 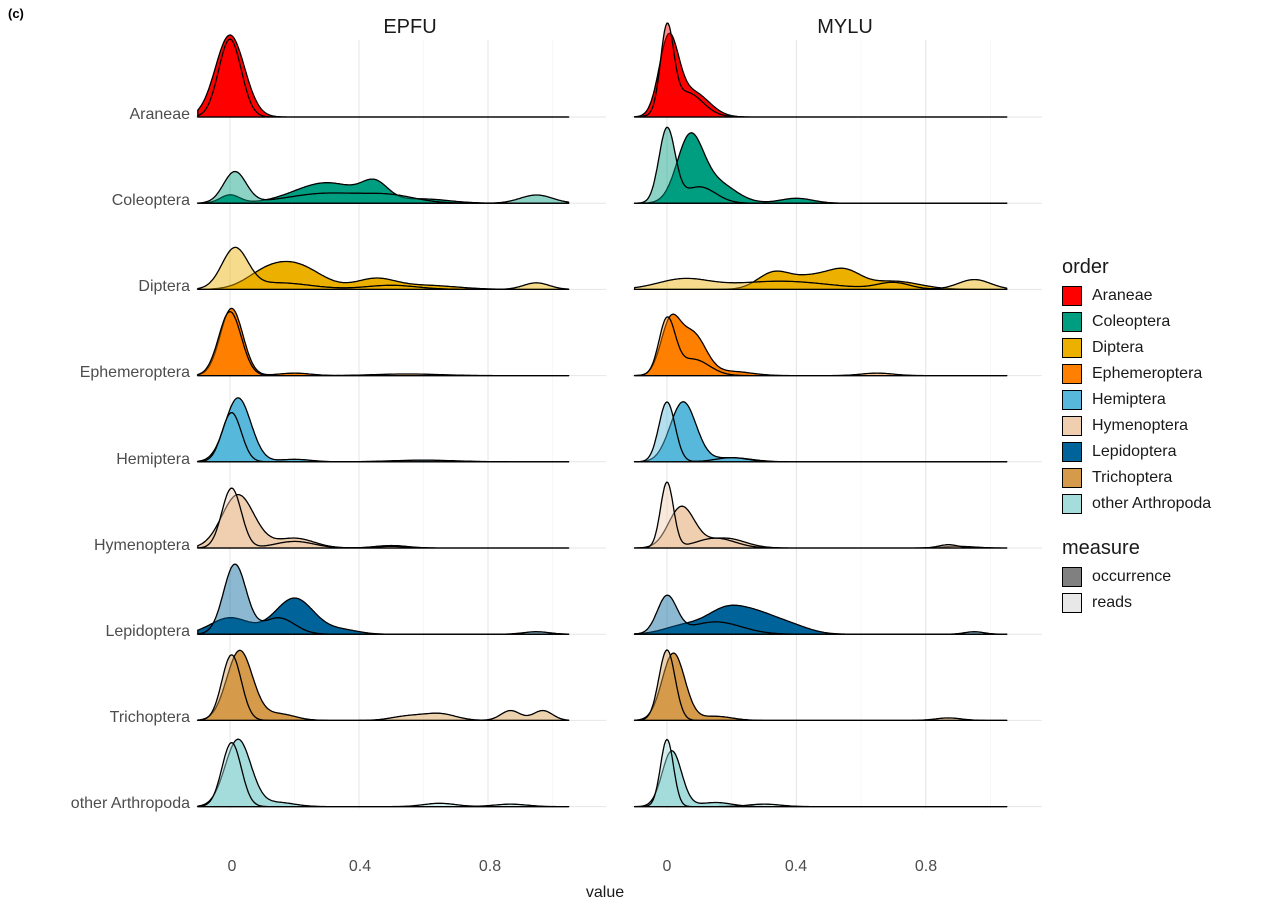 I want to click on density-ridge-epfu-lepidoptera-reads, so click(x=383, y=599).